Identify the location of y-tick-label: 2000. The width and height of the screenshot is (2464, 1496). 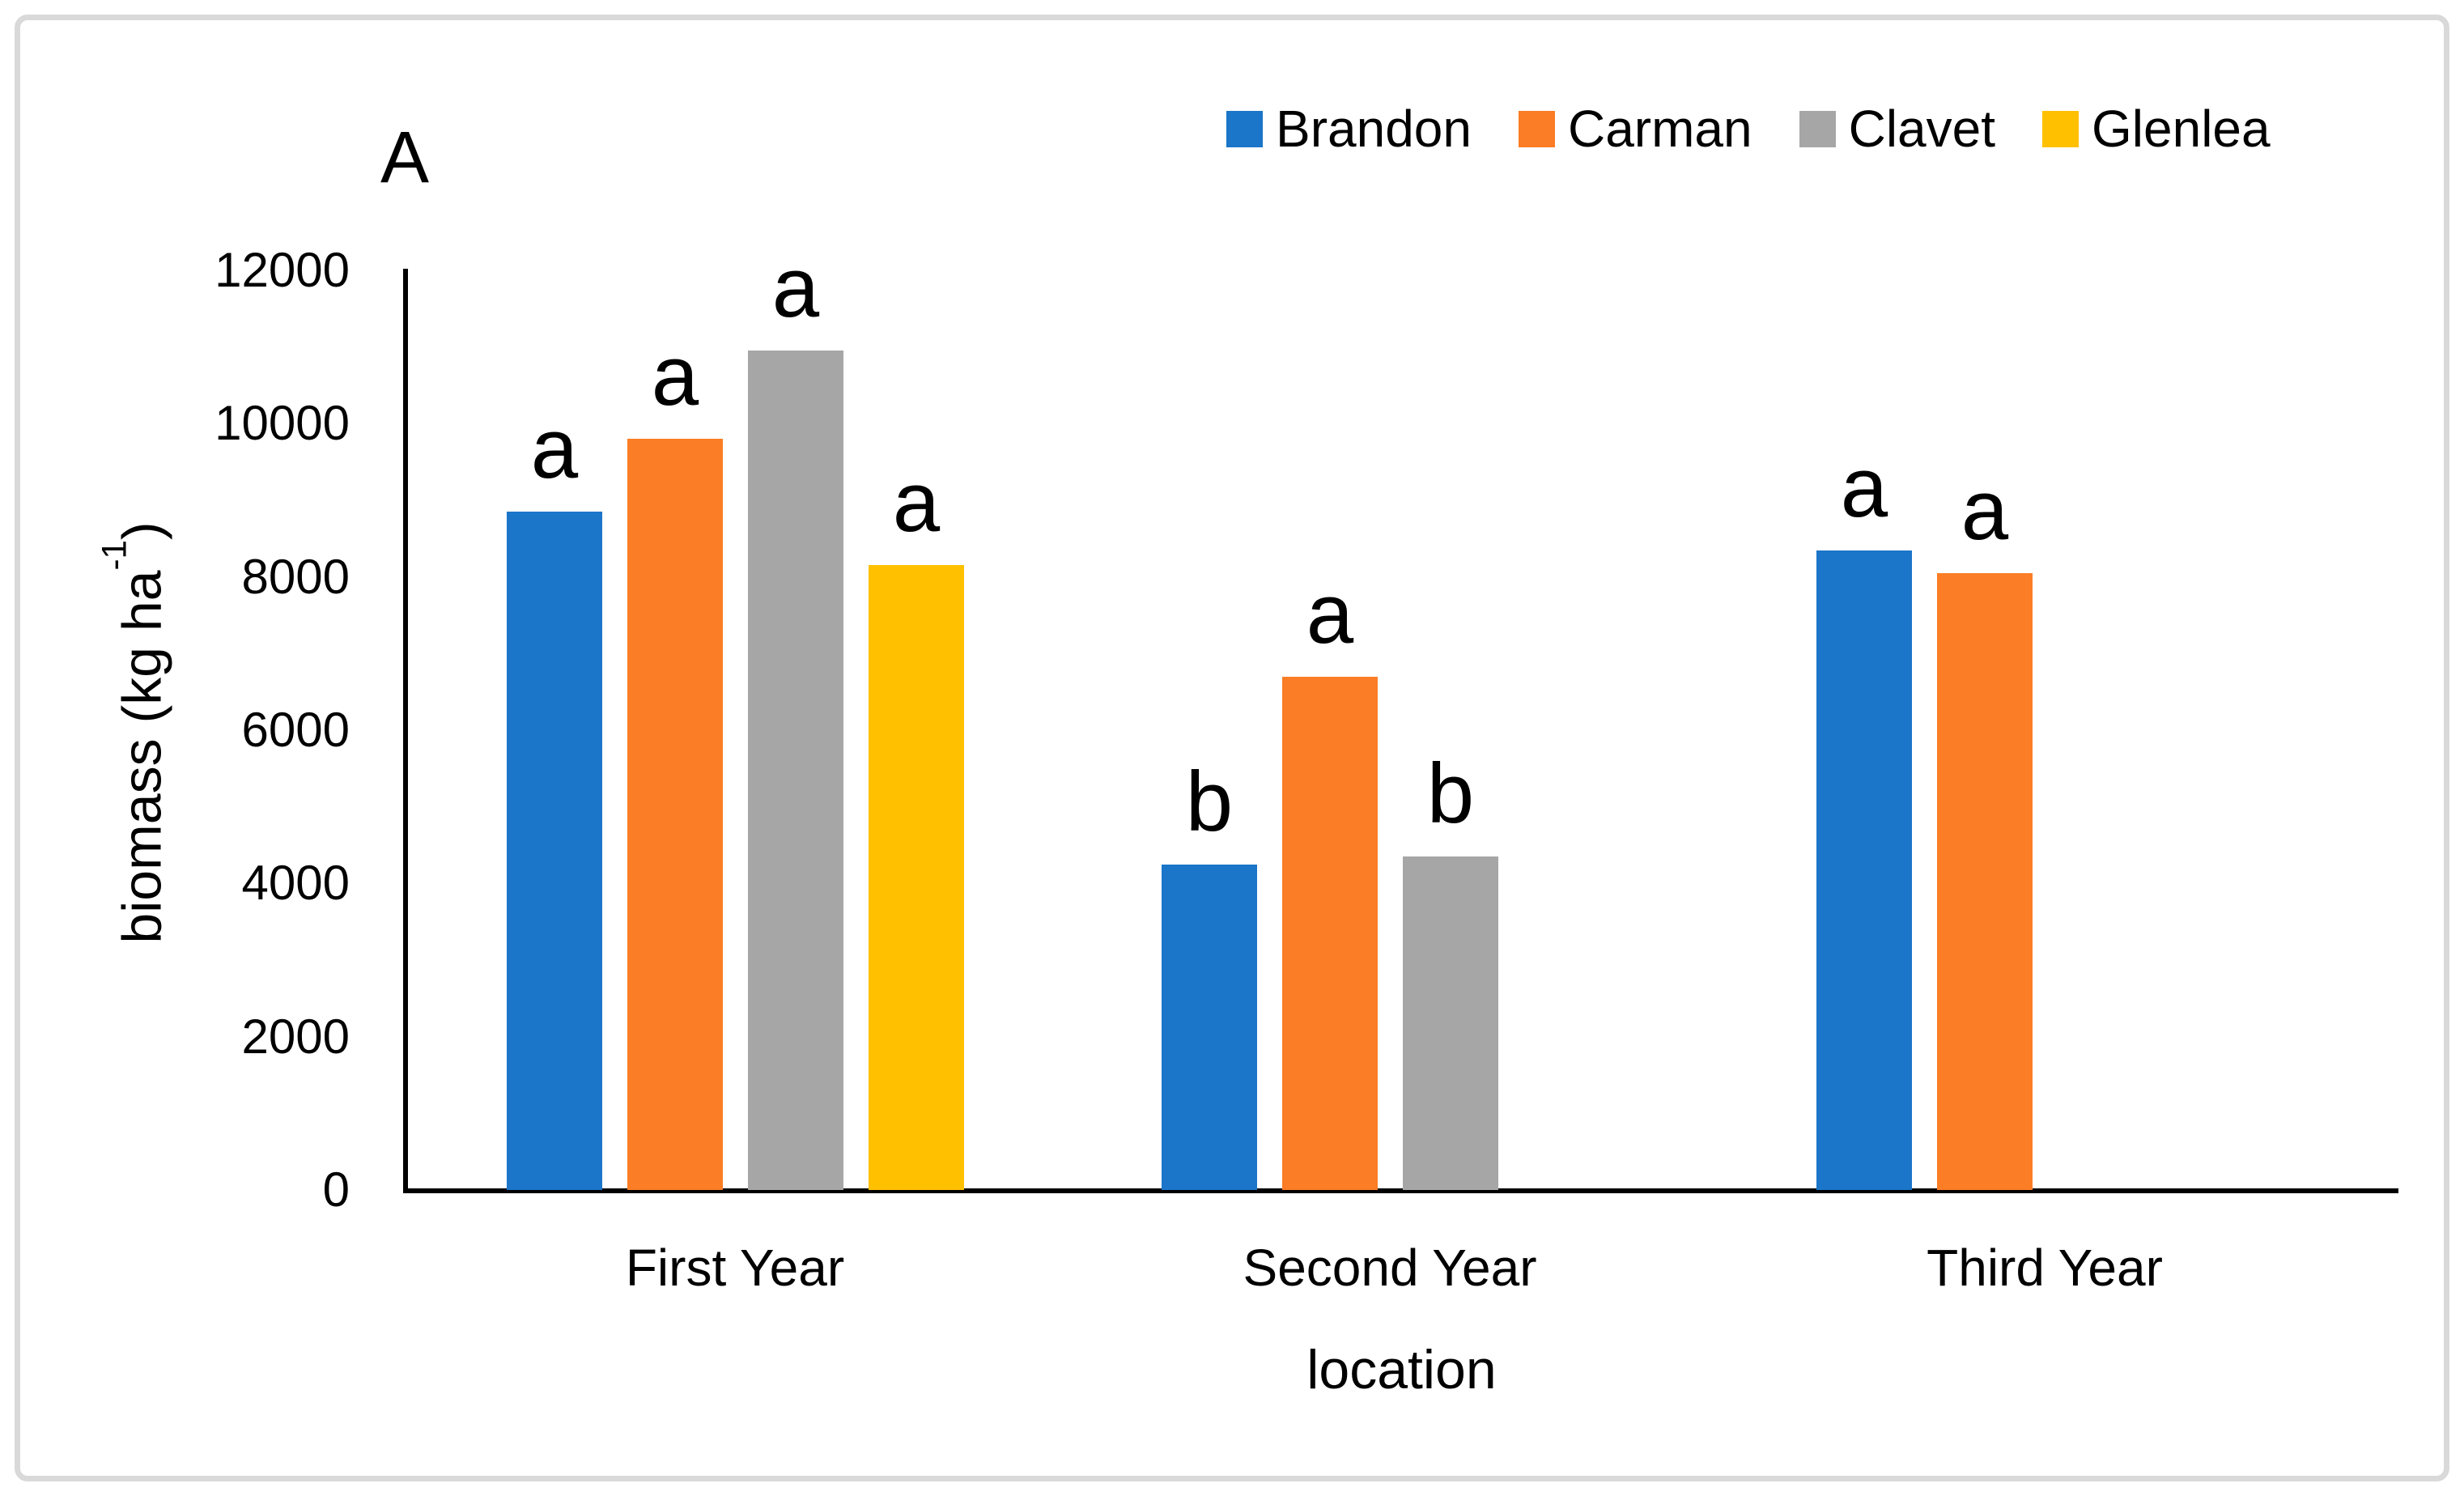
(296, 1036).